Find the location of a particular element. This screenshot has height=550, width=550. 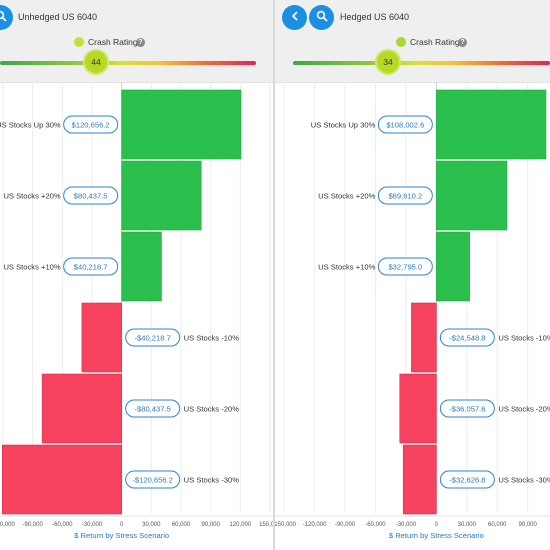

crash-rating-value: 44 is located at coordinates (96, 62).